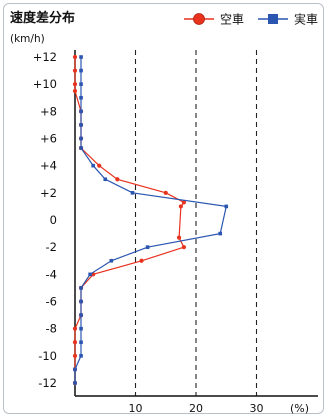  I want to click on y-tick-label: -6, so click(51, 302).